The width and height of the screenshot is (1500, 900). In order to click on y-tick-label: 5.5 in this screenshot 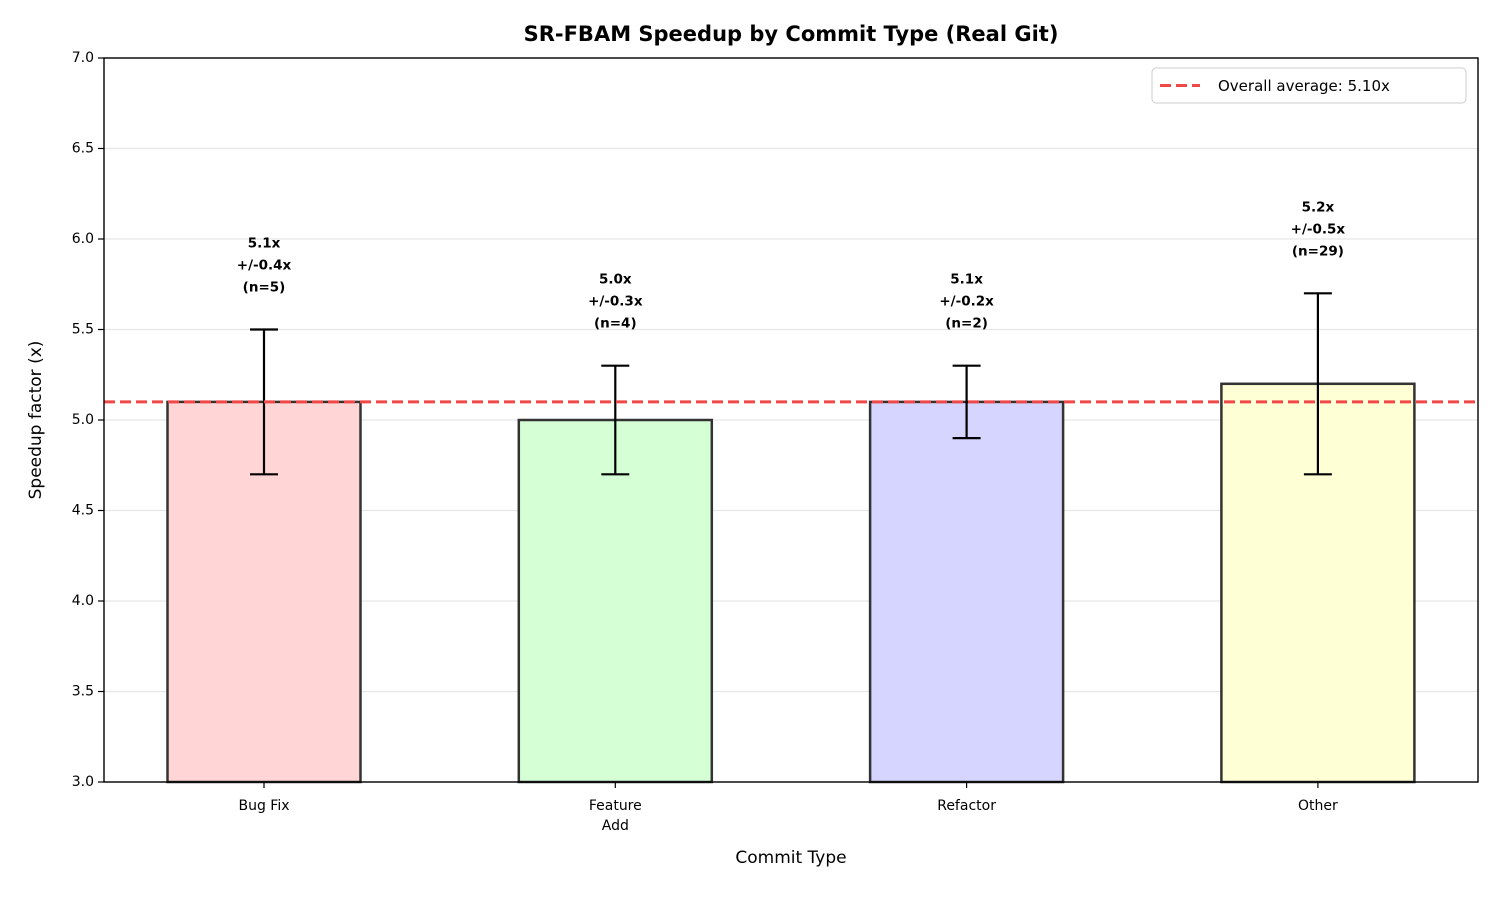, I will do `click(83, 330)`.